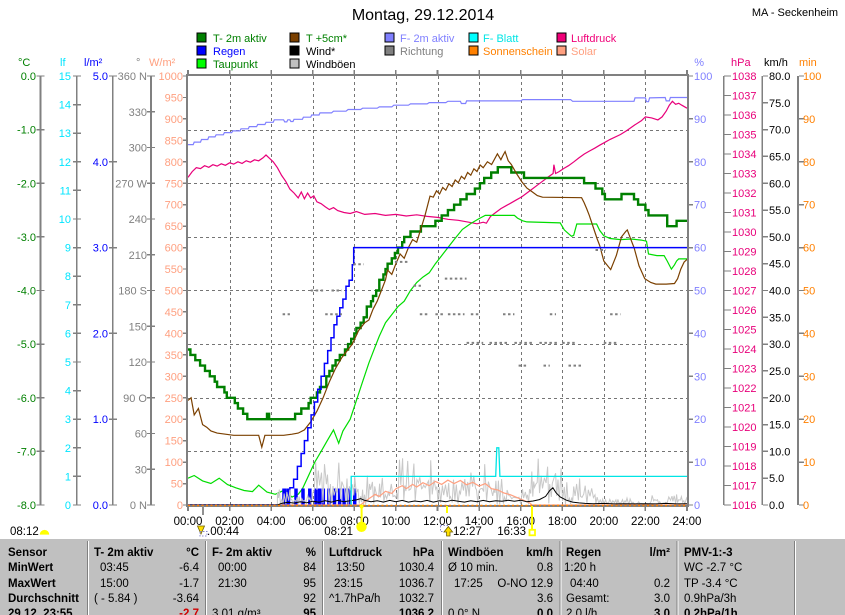 The height and width of the screenshot is (615, 845). I want to click on svg-text: lf, so click(63, 63).